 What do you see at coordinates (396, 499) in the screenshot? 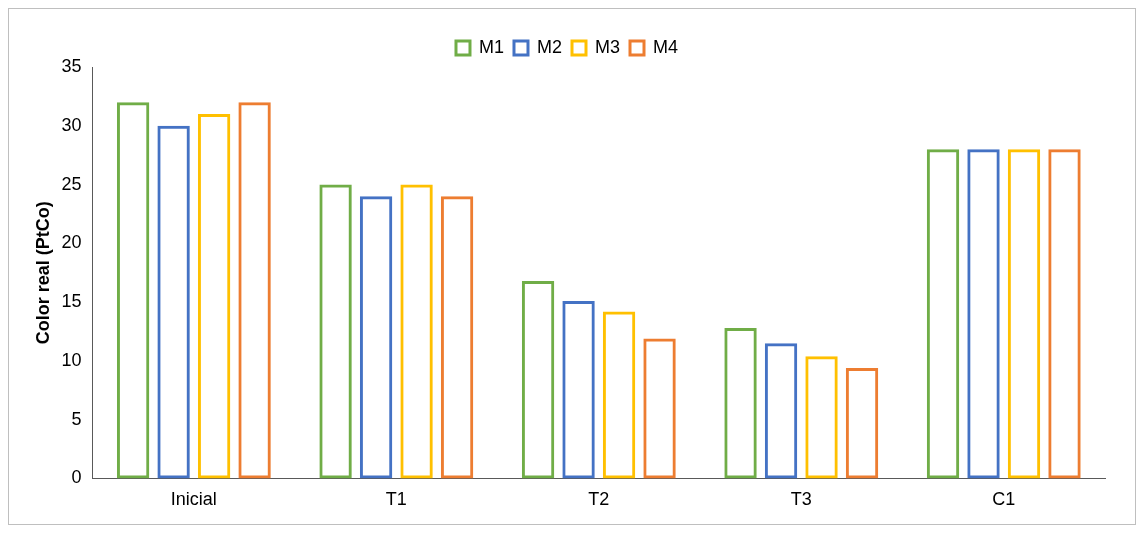
I see `x-tick-label: T1` at bounding box center [396, 499].